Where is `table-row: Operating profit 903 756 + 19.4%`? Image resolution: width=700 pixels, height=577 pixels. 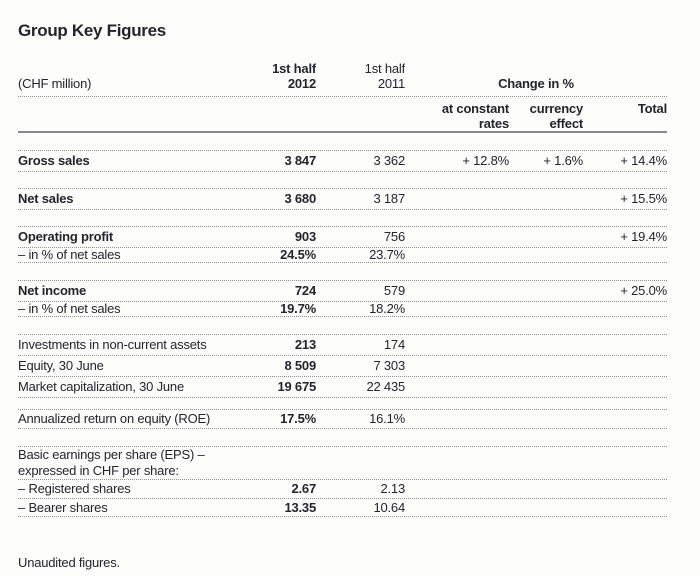
table-row: Operating profit 903 756 + 19.4% is located at coordinates (342, 237).